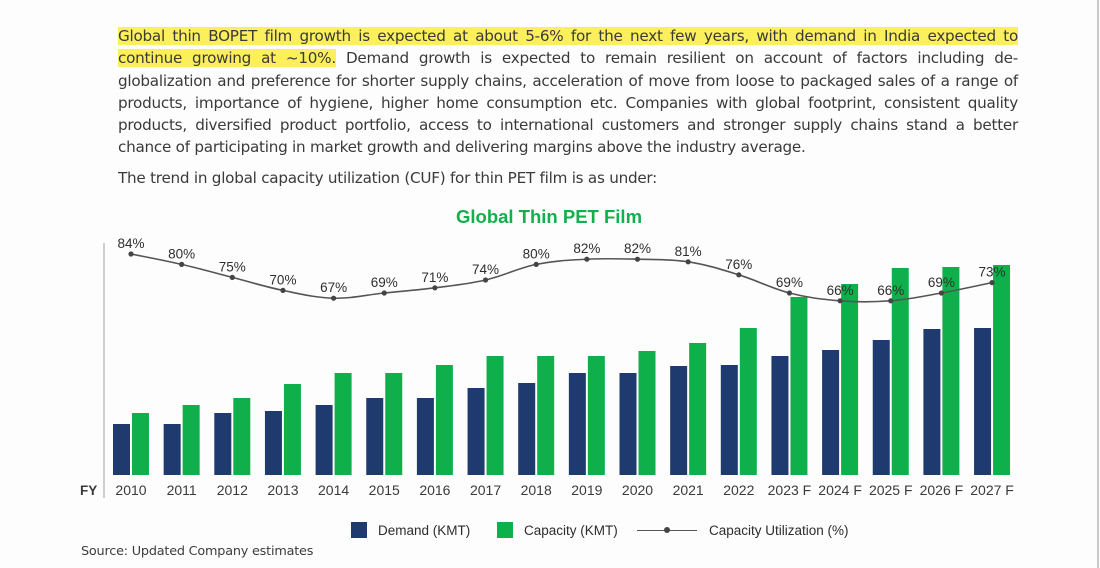  Describe the element at coordinates (485, 490) in the screenshot. I see `x-tick-label: 2017` at that location.